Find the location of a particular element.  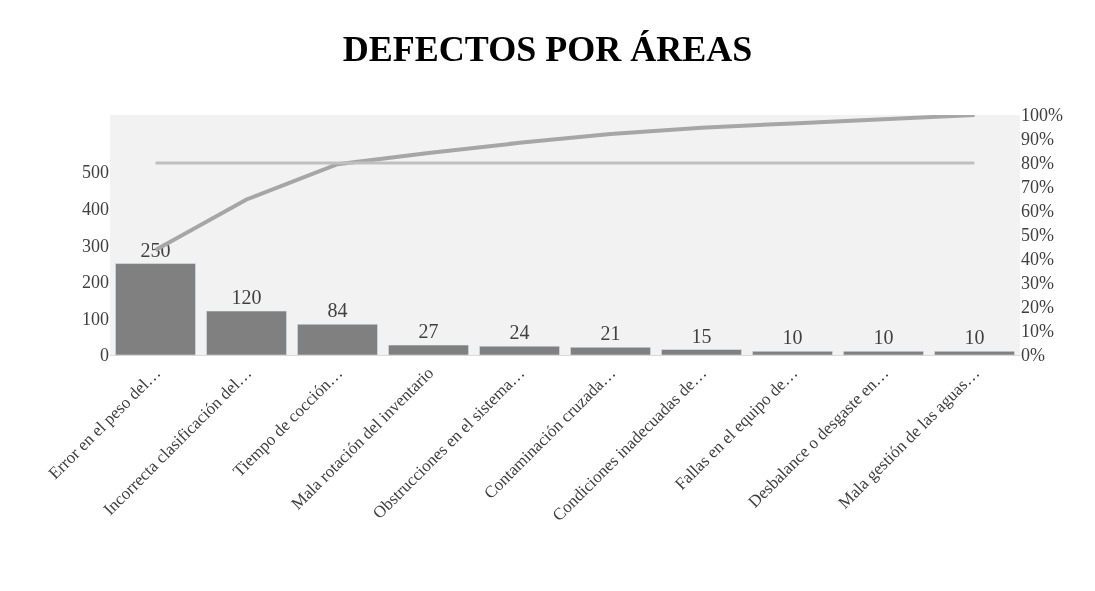

y2-tick-label: 20% is located at coordinates (1037, 307).